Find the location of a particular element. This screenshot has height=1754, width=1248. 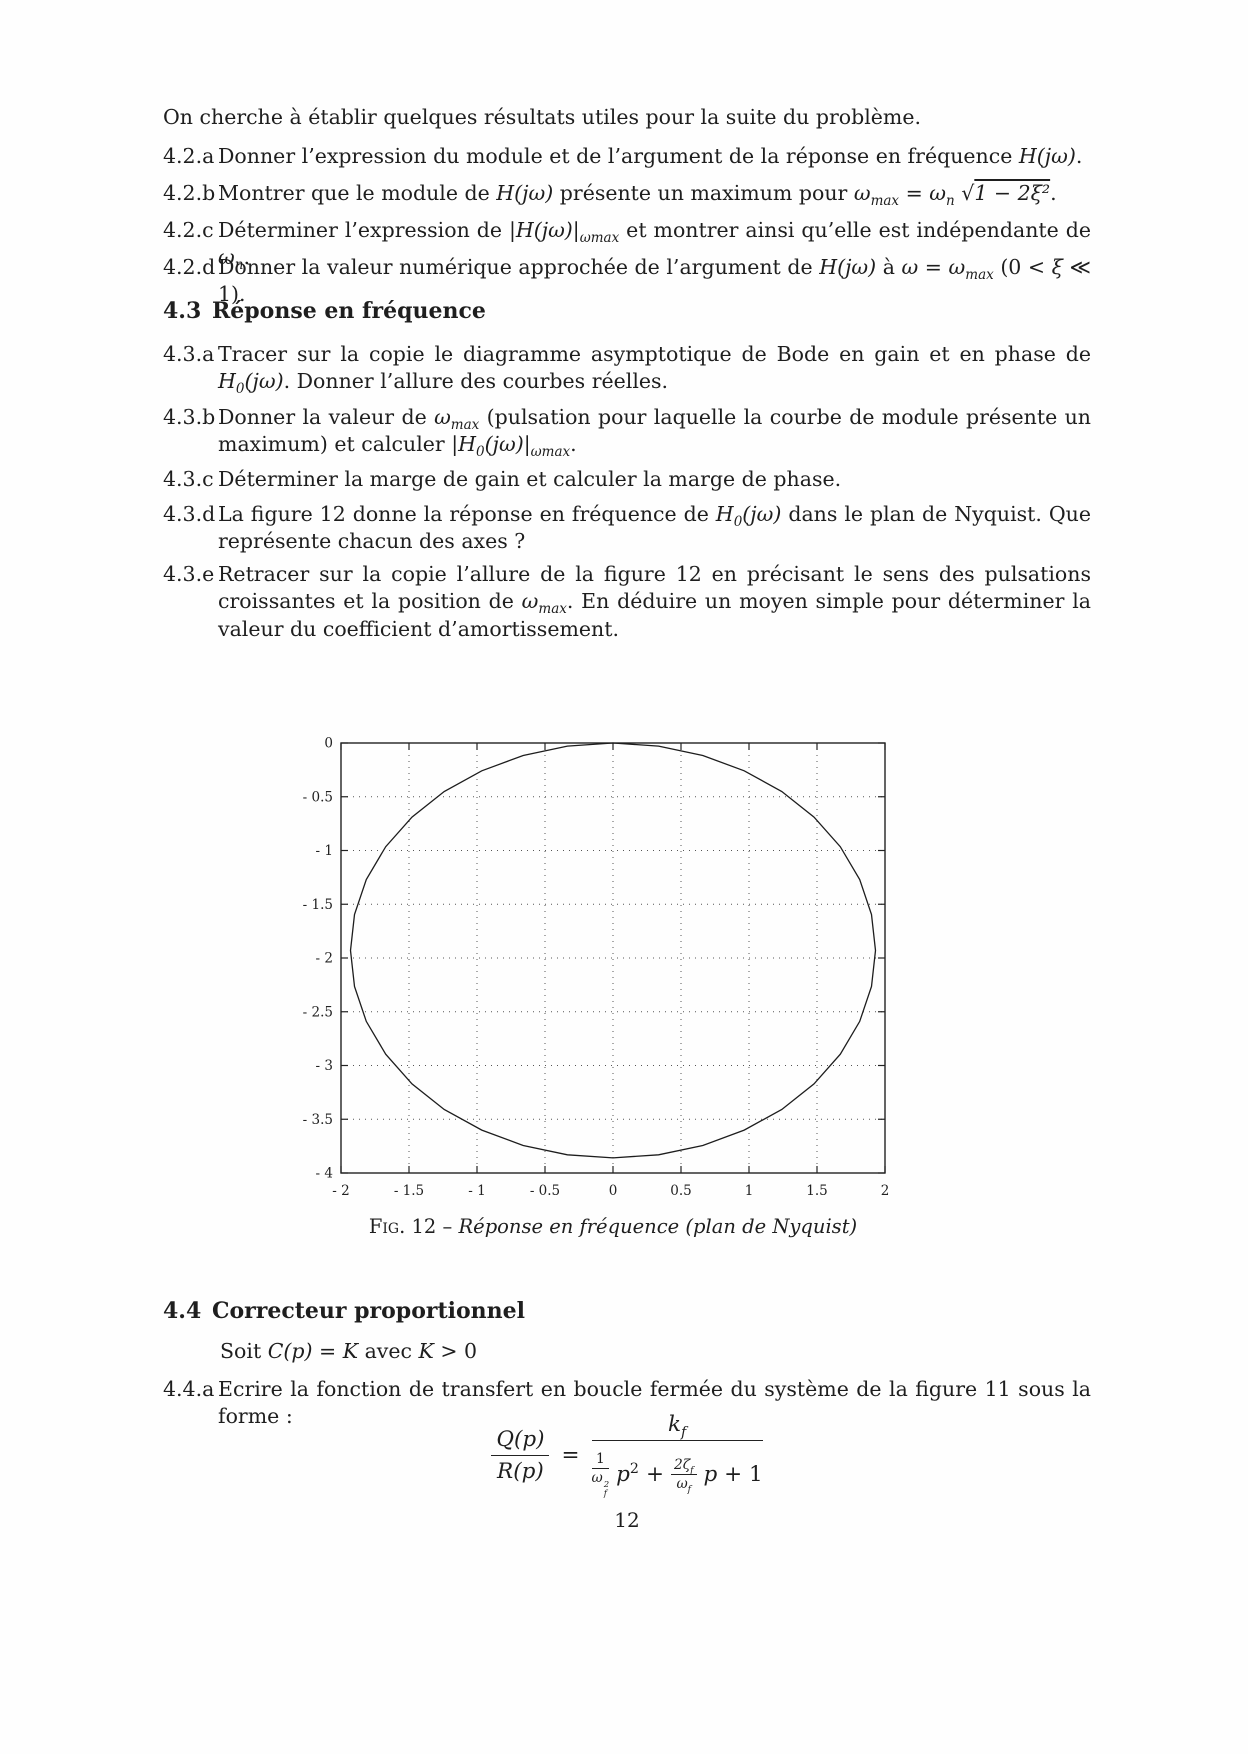

question-label: 4.2.b is located at coordinates (189, 193).